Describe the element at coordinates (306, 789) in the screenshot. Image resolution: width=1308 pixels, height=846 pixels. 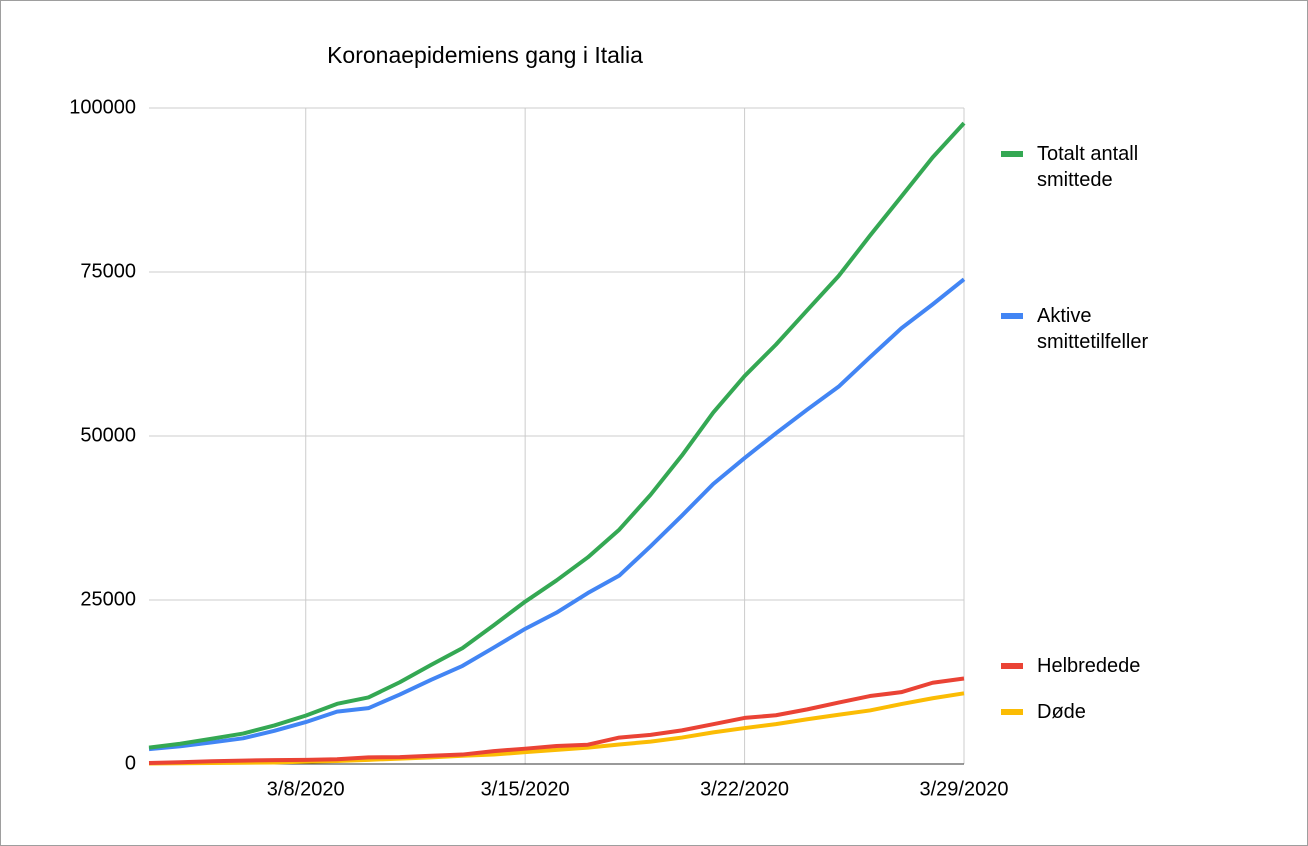
I see `x-tick-label: 3/8/2020` at that location.